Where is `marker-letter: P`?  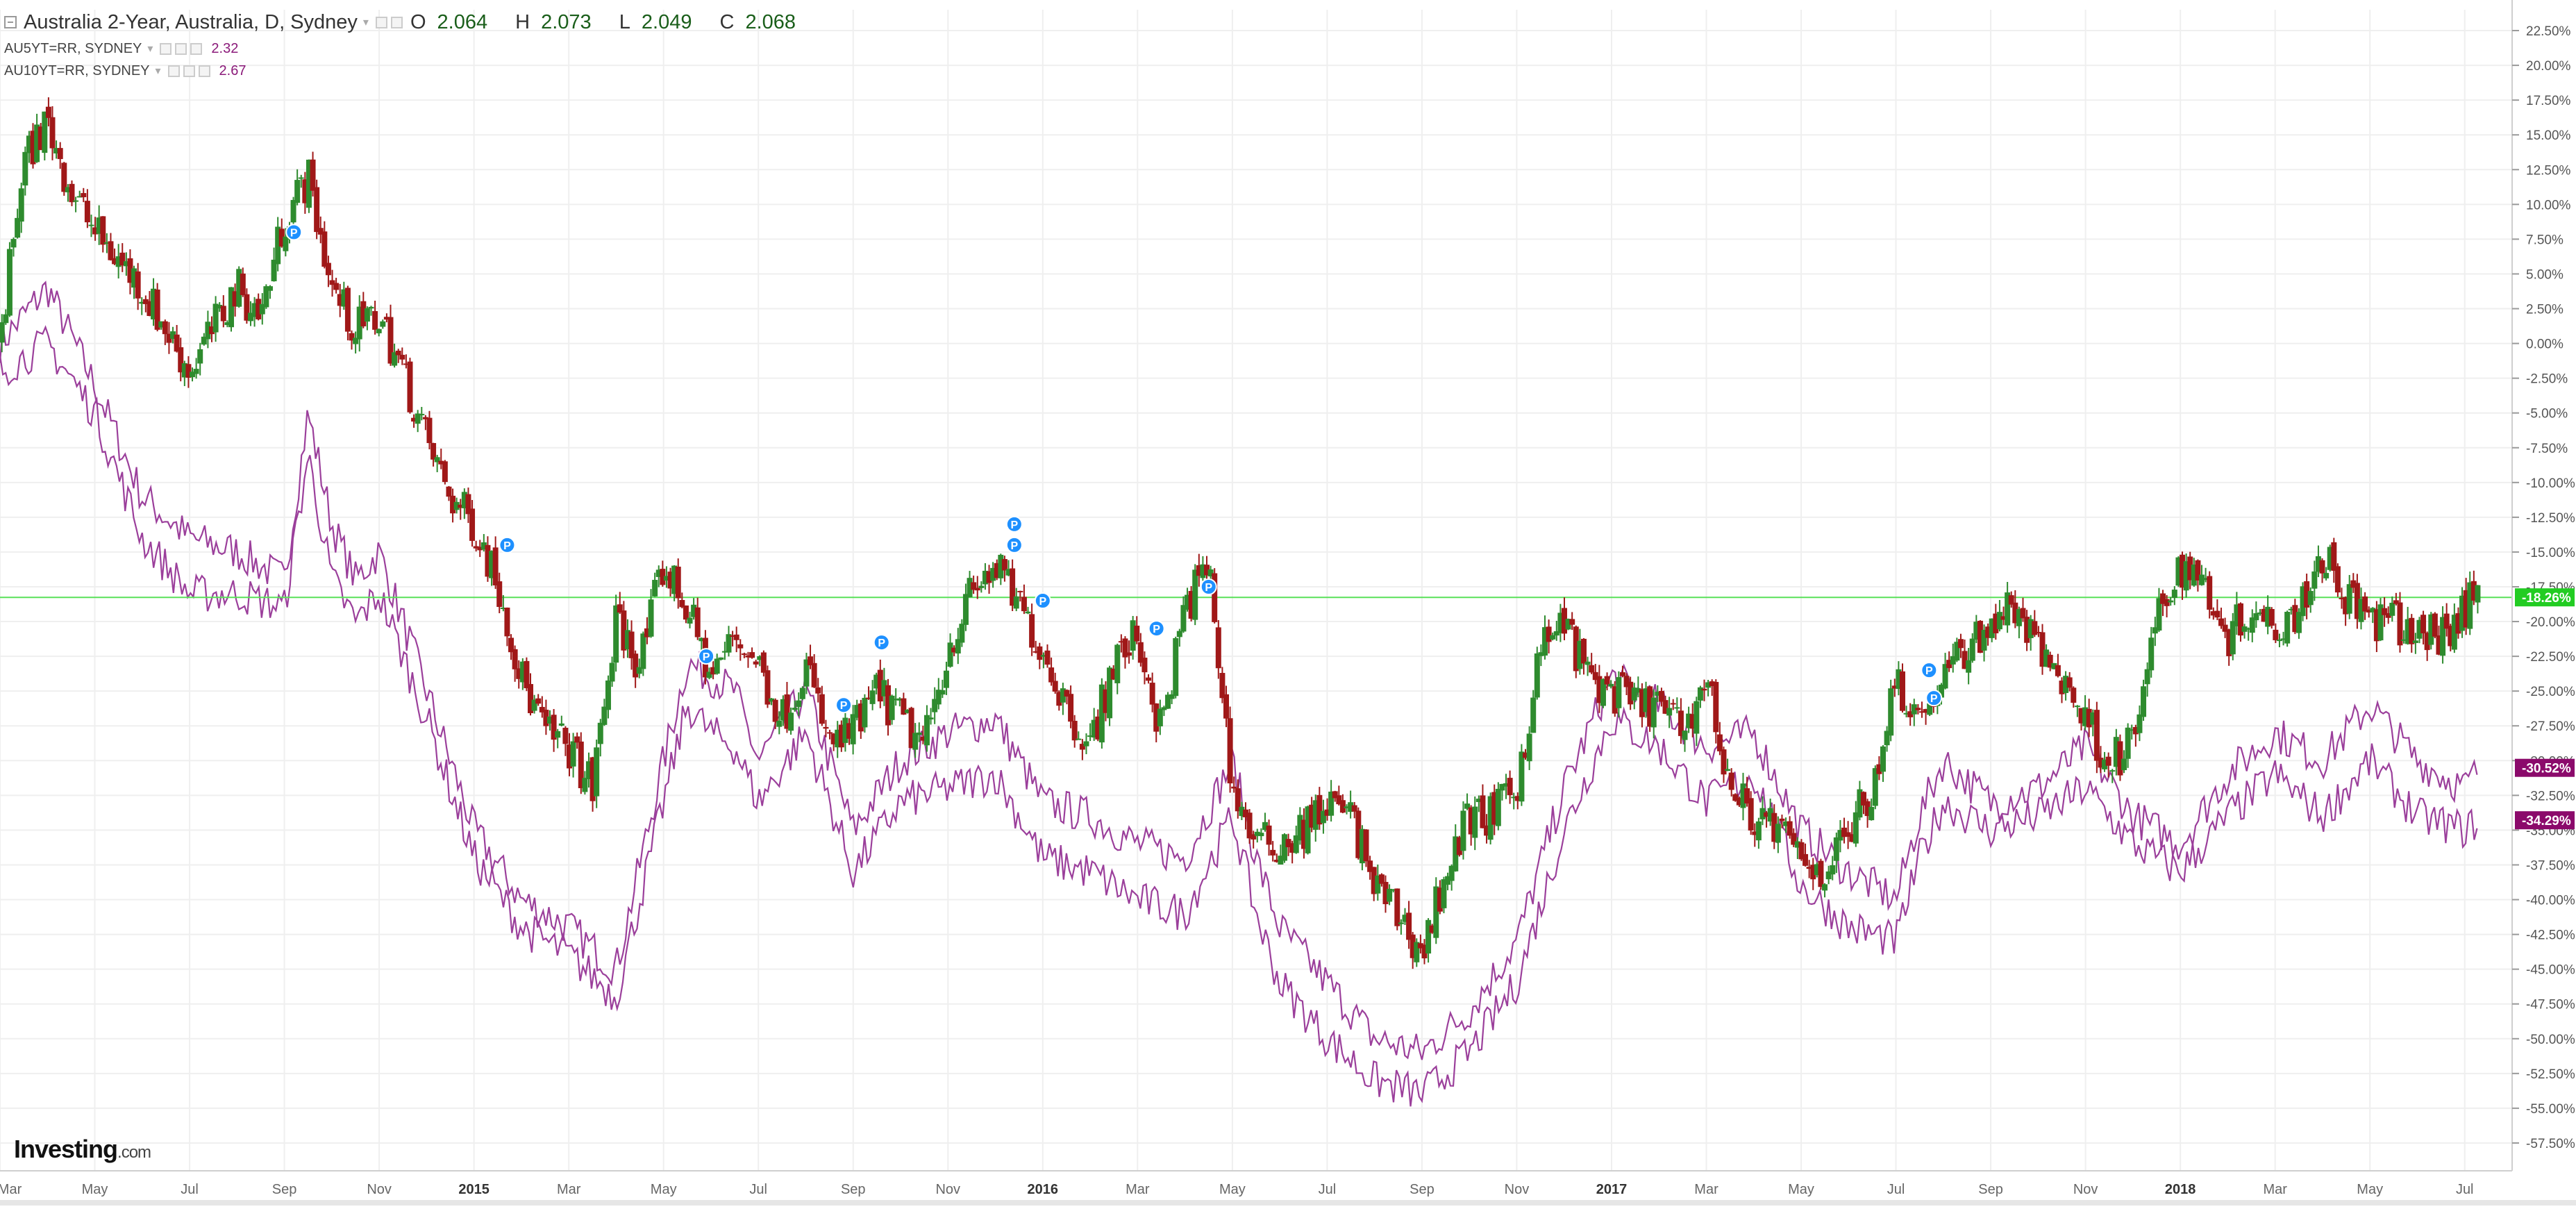 marker-letter: P is located at coordinates (1015, 525).